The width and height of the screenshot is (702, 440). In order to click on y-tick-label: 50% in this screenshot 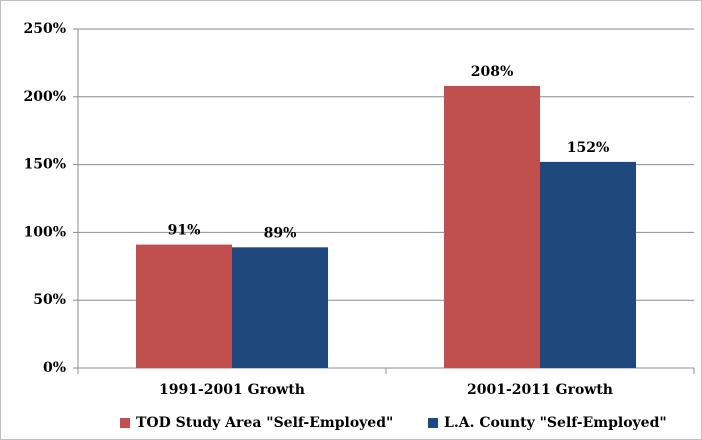, I will do `click(49, 300)`.